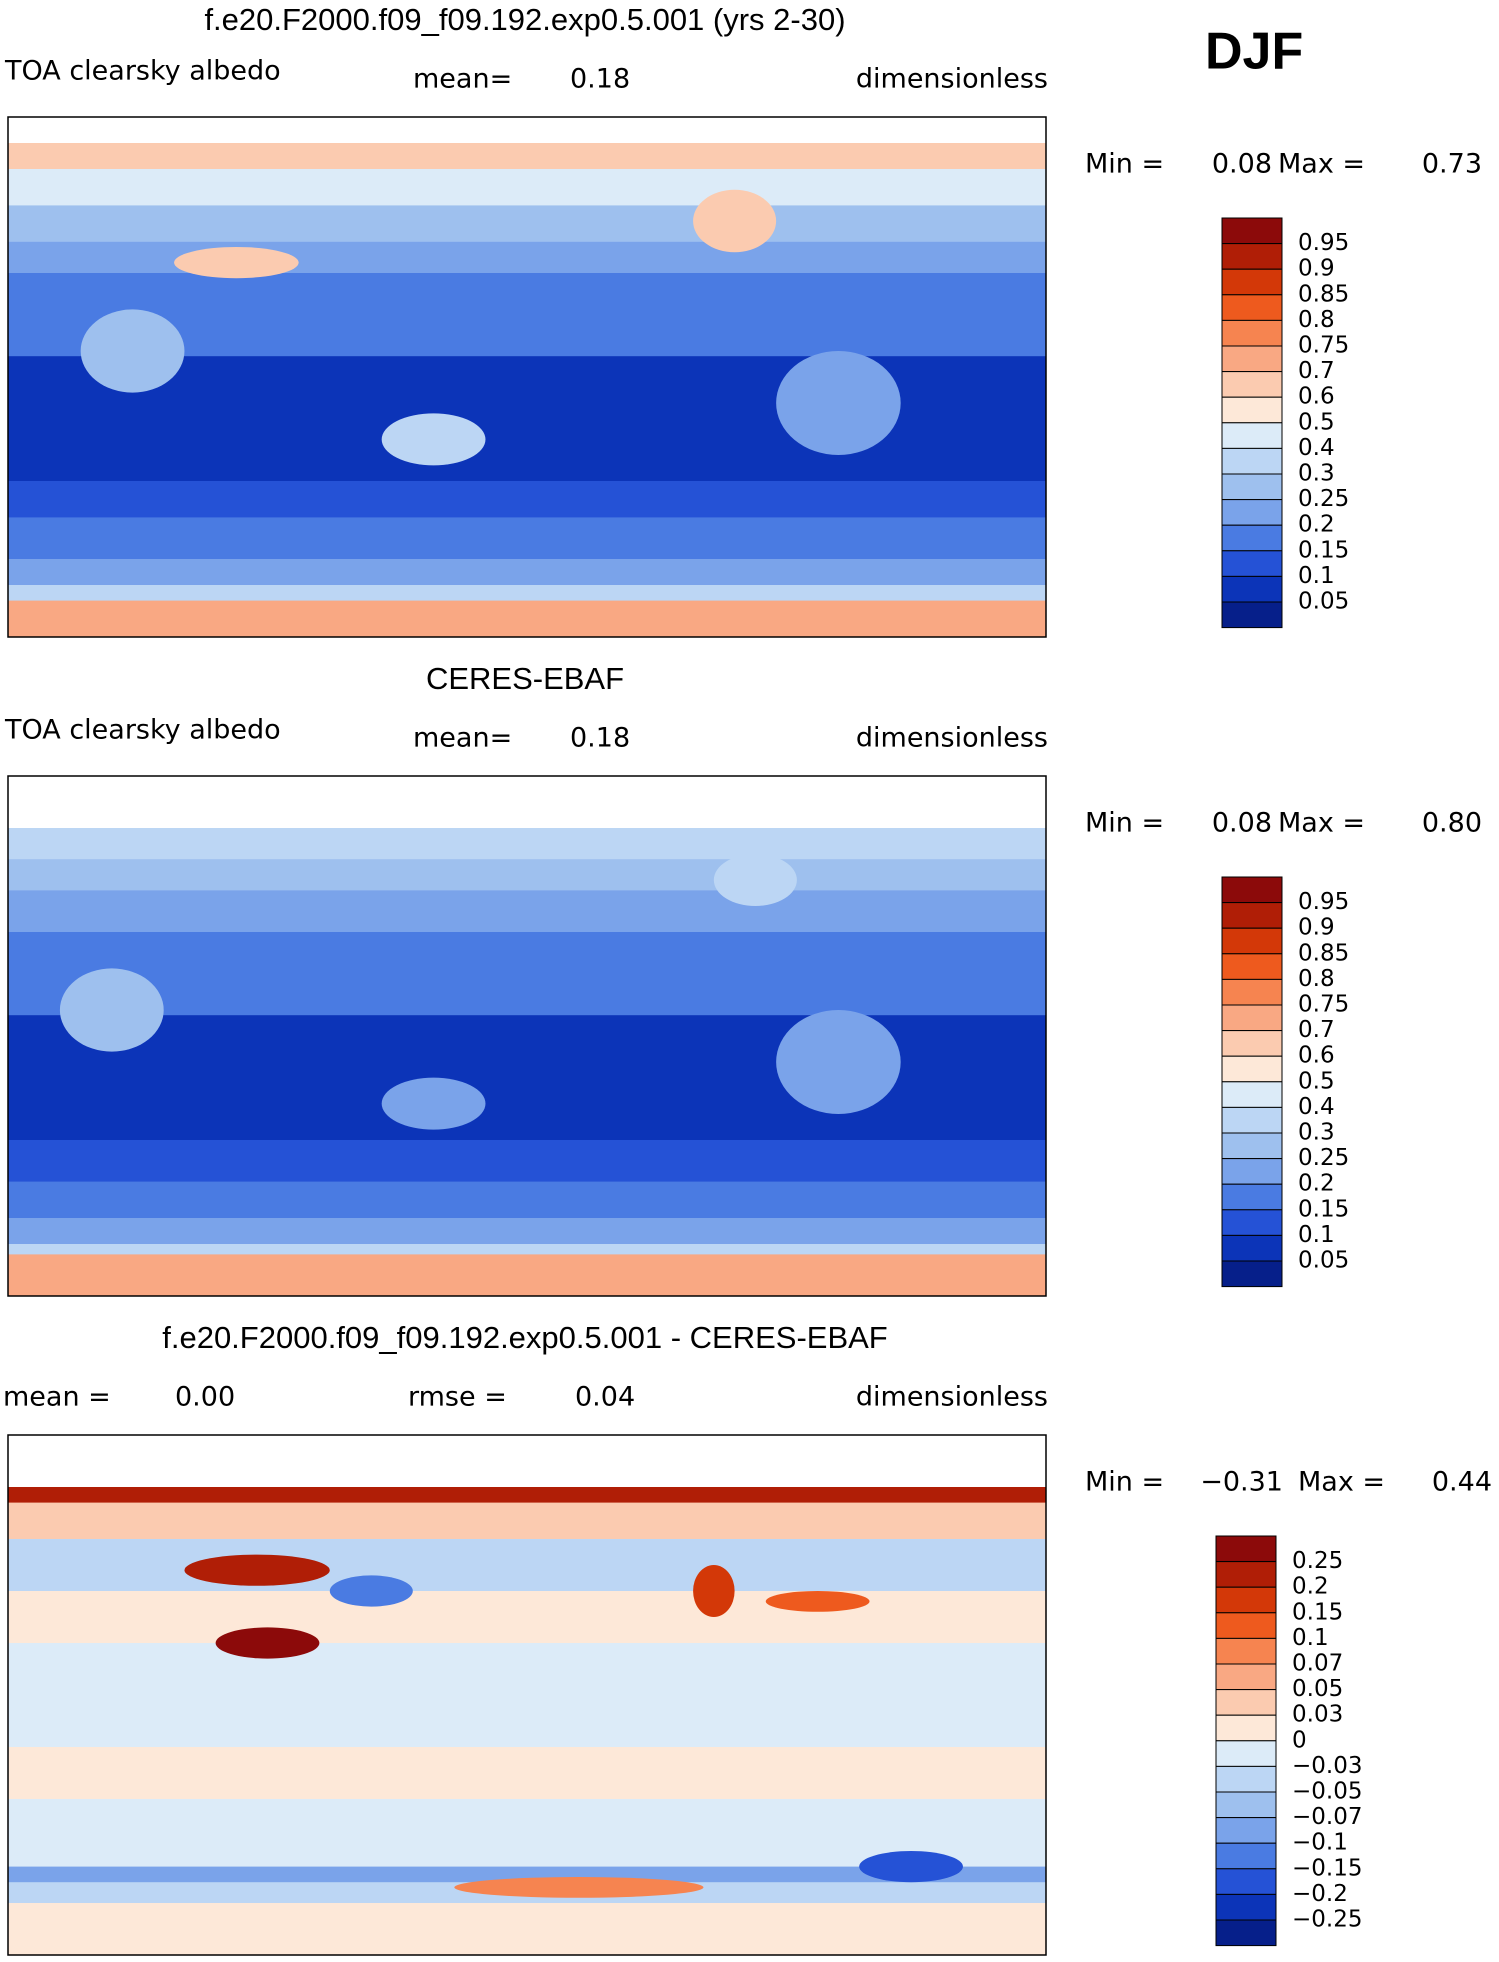 The width and height of the screenshot is (1499, 1962). What do you see at coordinates (1320, 1894) in the screenshot?
I see `colorbar-label: −0.2` at bounding box center [1320, 1894].